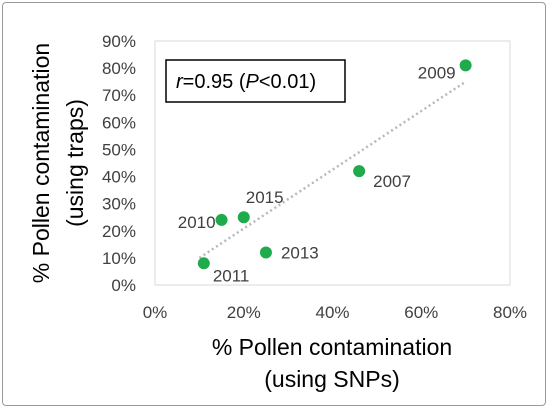 The width and height of the screenshot is (550, 410). What do you see at coordinates (221, 219) in the screenshot?
I see `data-point-2010` at bounding box center [221, 219].